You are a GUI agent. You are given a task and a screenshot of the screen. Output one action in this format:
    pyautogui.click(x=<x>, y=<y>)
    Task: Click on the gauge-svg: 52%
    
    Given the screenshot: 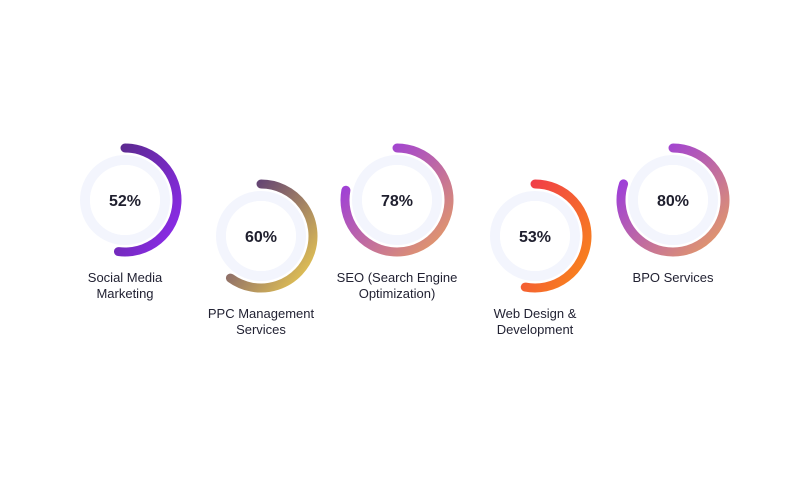 What is the action you would take?
    pyautogui.click(x=131, y=200)
    